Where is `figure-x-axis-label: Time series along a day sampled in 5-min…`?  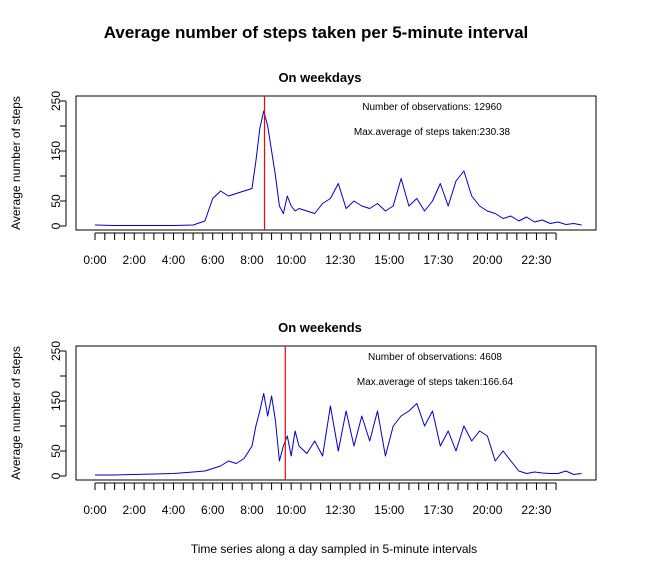 figure-x-axis-label: Time series along a day sampled in 5-min… is located at coordinates (334, 549).